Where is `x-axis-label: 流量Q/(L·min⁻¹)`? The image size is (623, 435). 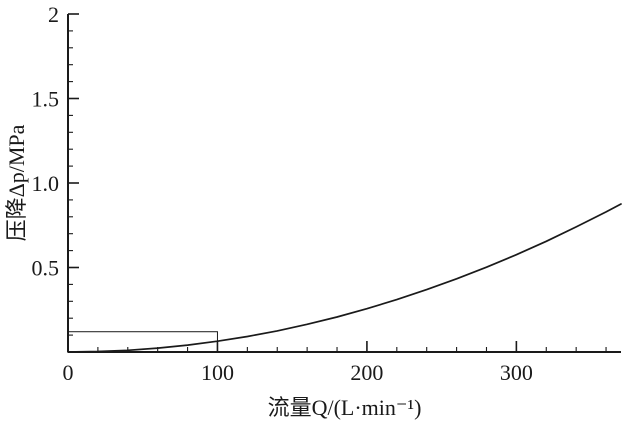 x-axis-label: 流量Q/(L·min⁻¹) is located at coordinates (345, 407).